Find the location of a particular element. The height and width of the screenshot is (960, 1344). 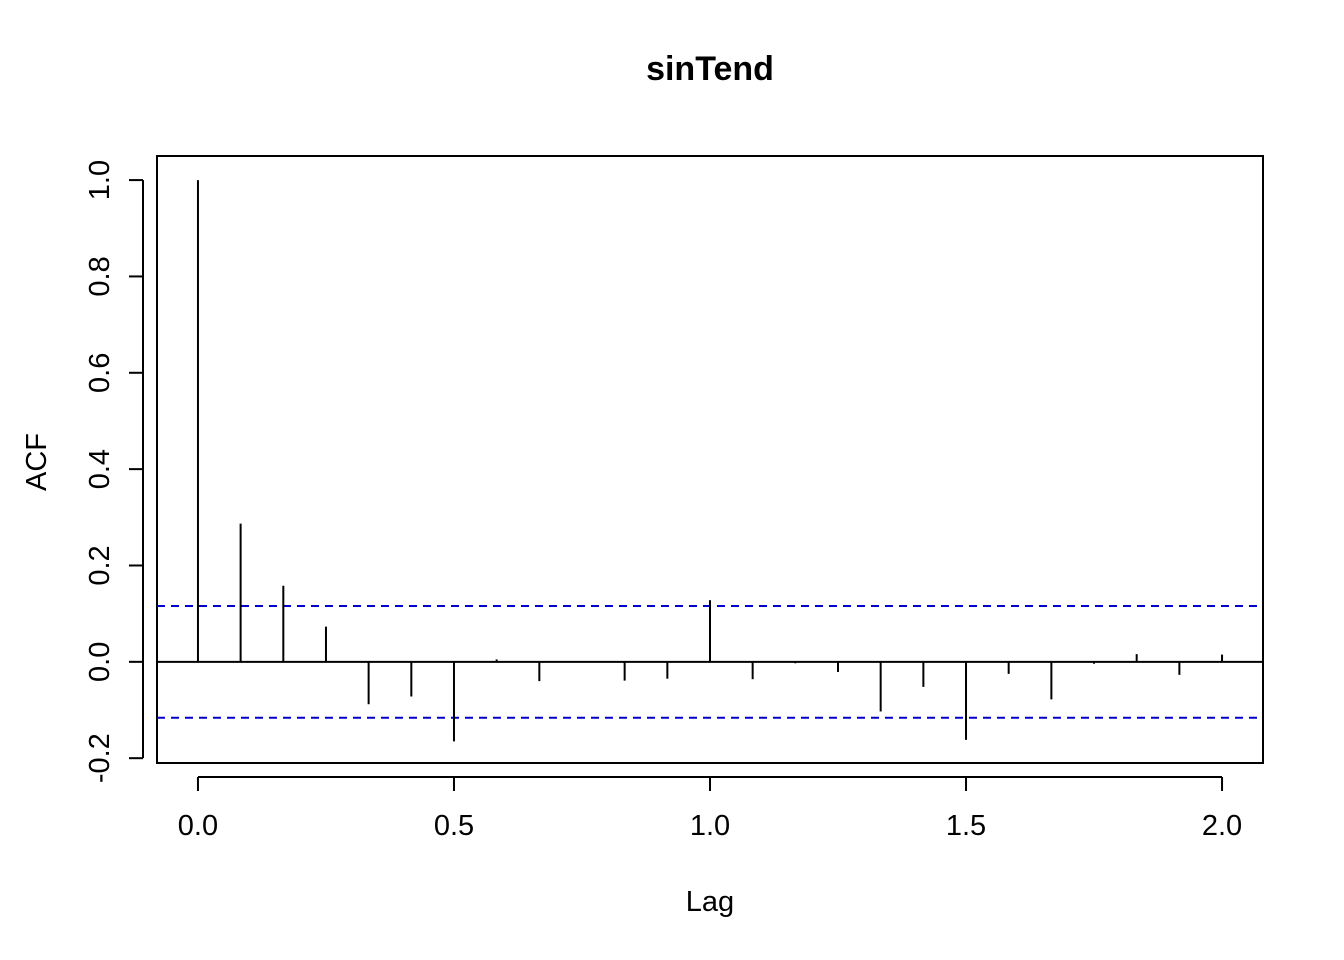

y-tick-label: 0.4 is located at coordinates (100, 469).